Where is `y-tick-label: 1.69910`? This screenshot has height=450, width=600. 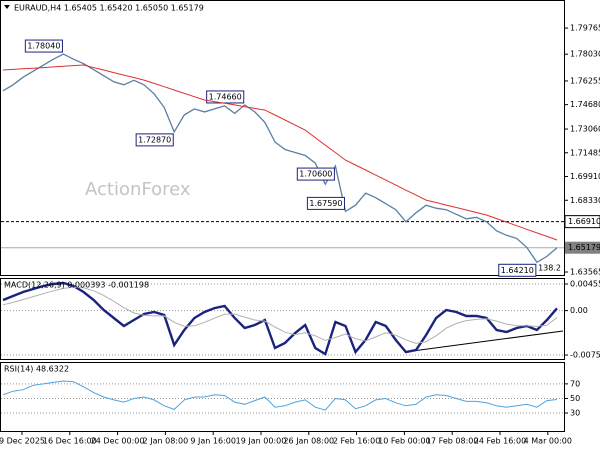
y-tick-label: 1.69910 is located at coordinates (585, 176).